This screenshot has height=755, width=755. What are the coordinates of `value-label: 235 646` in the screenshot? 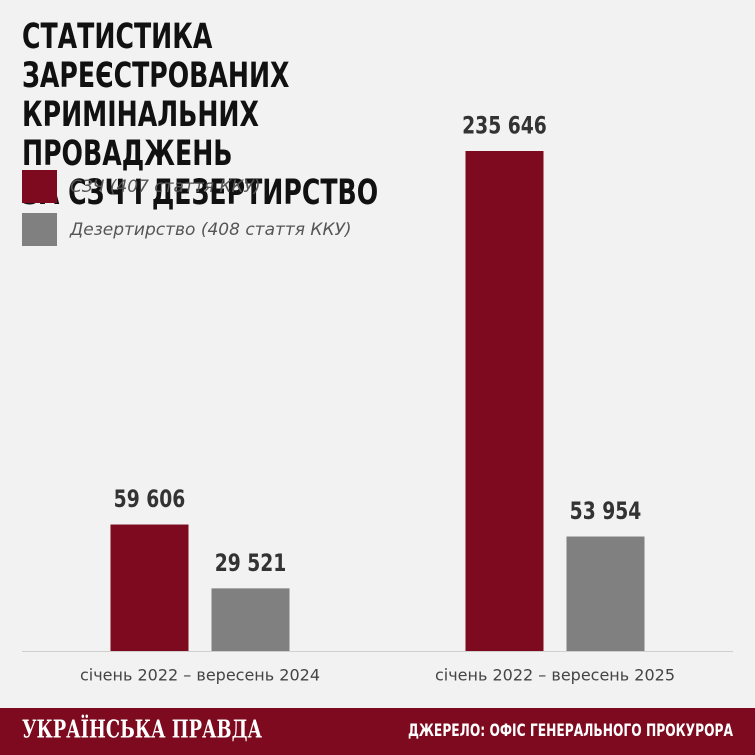 It's located at (504, 127).